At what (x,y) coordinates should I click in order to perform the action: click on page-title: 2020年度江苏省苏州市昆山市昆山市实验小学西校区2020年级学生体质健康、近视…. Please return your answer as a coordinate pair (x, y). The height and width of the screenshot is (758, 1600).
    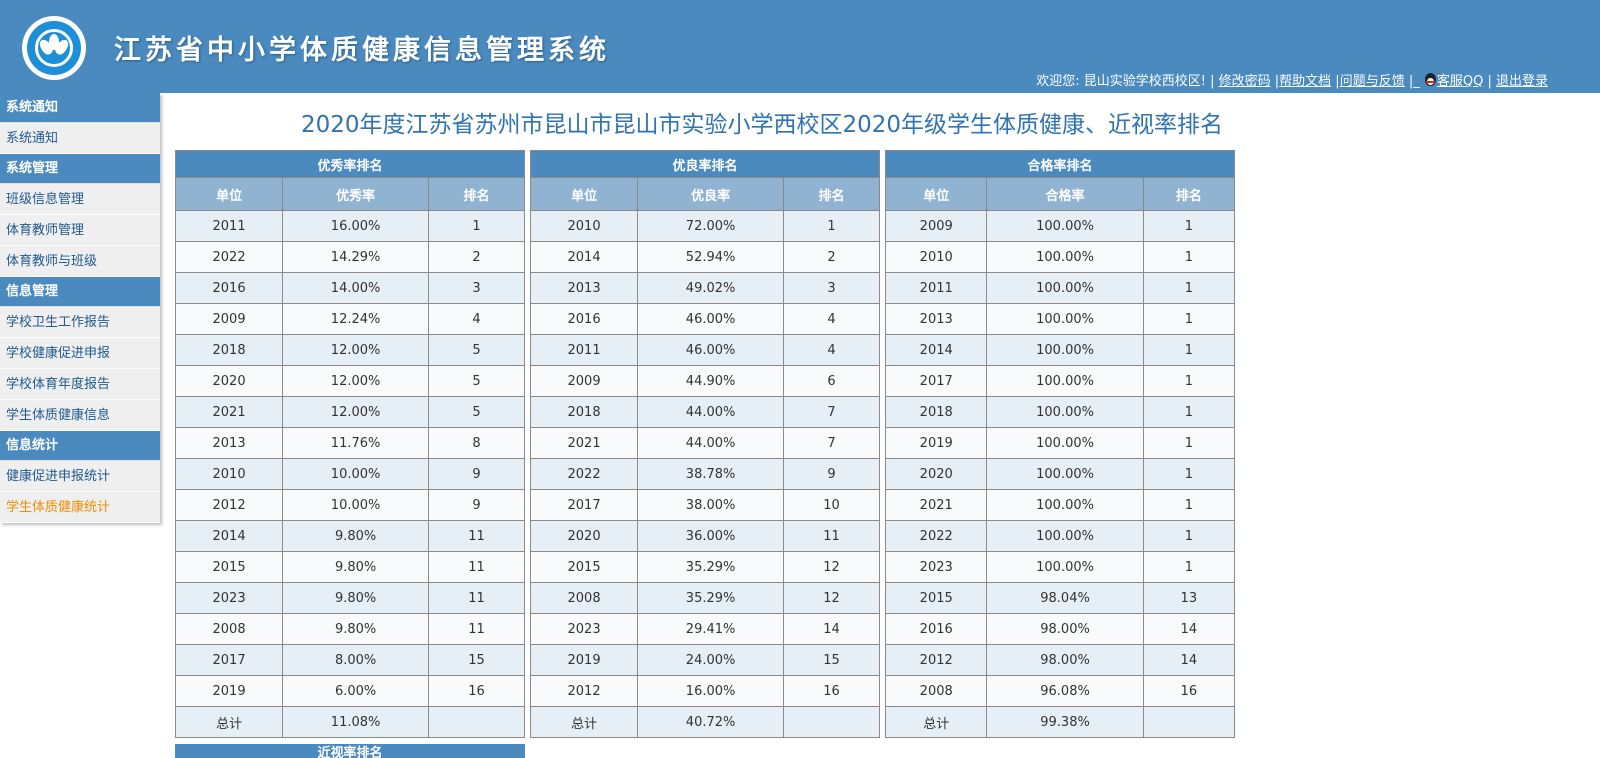
    Looking at the image, I should click on (762, 125).